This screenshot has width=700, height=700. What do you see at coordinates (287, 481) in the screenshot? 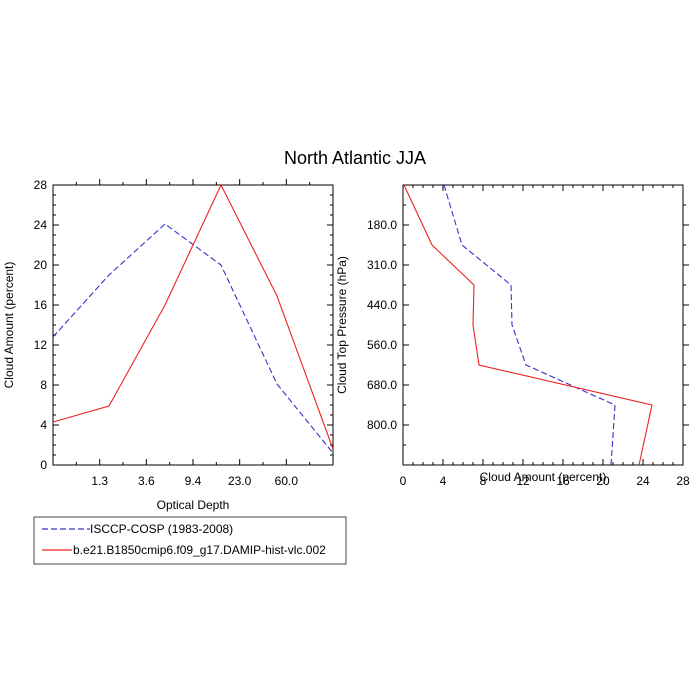
I see `left-x-tick-label: 60.0` at bounding box center [287, 481].